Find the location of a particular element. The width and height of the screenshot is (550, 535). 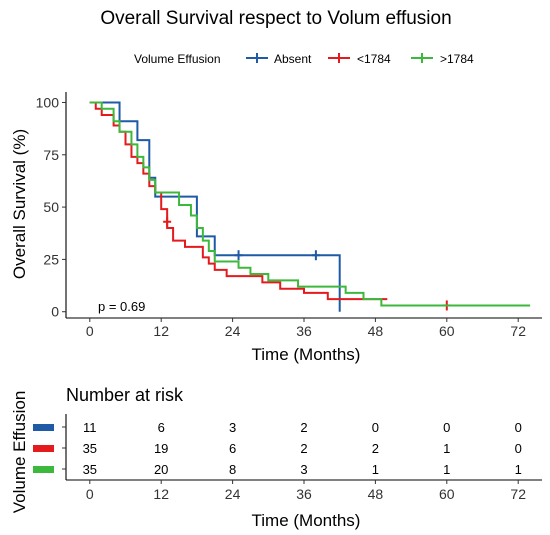

x-tick-label: 12 is located at coordinates (161, 331).